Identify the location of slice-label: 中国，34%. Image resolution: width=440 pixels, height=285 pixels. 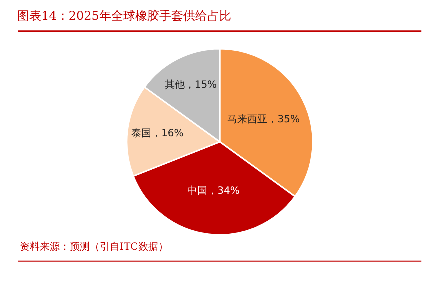
(214, 191).